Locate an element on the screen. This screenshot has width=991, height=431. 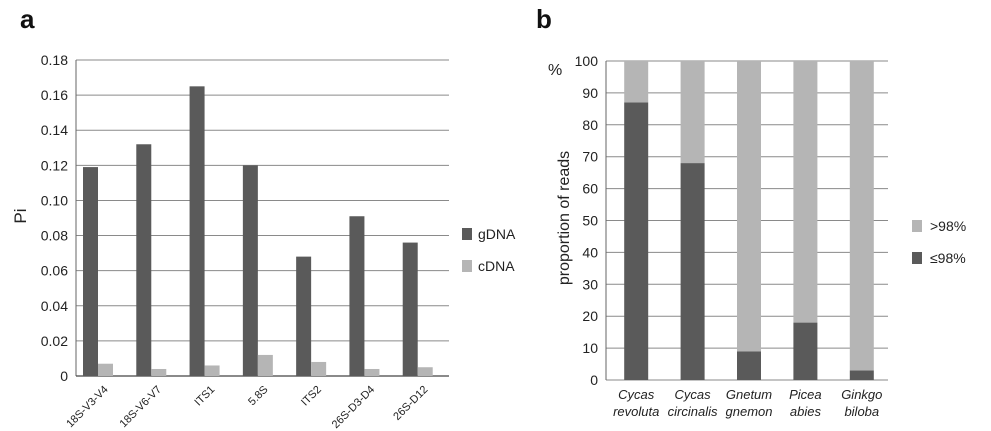
b-x-tick-label: biloba is located at coordinates (861, 411).